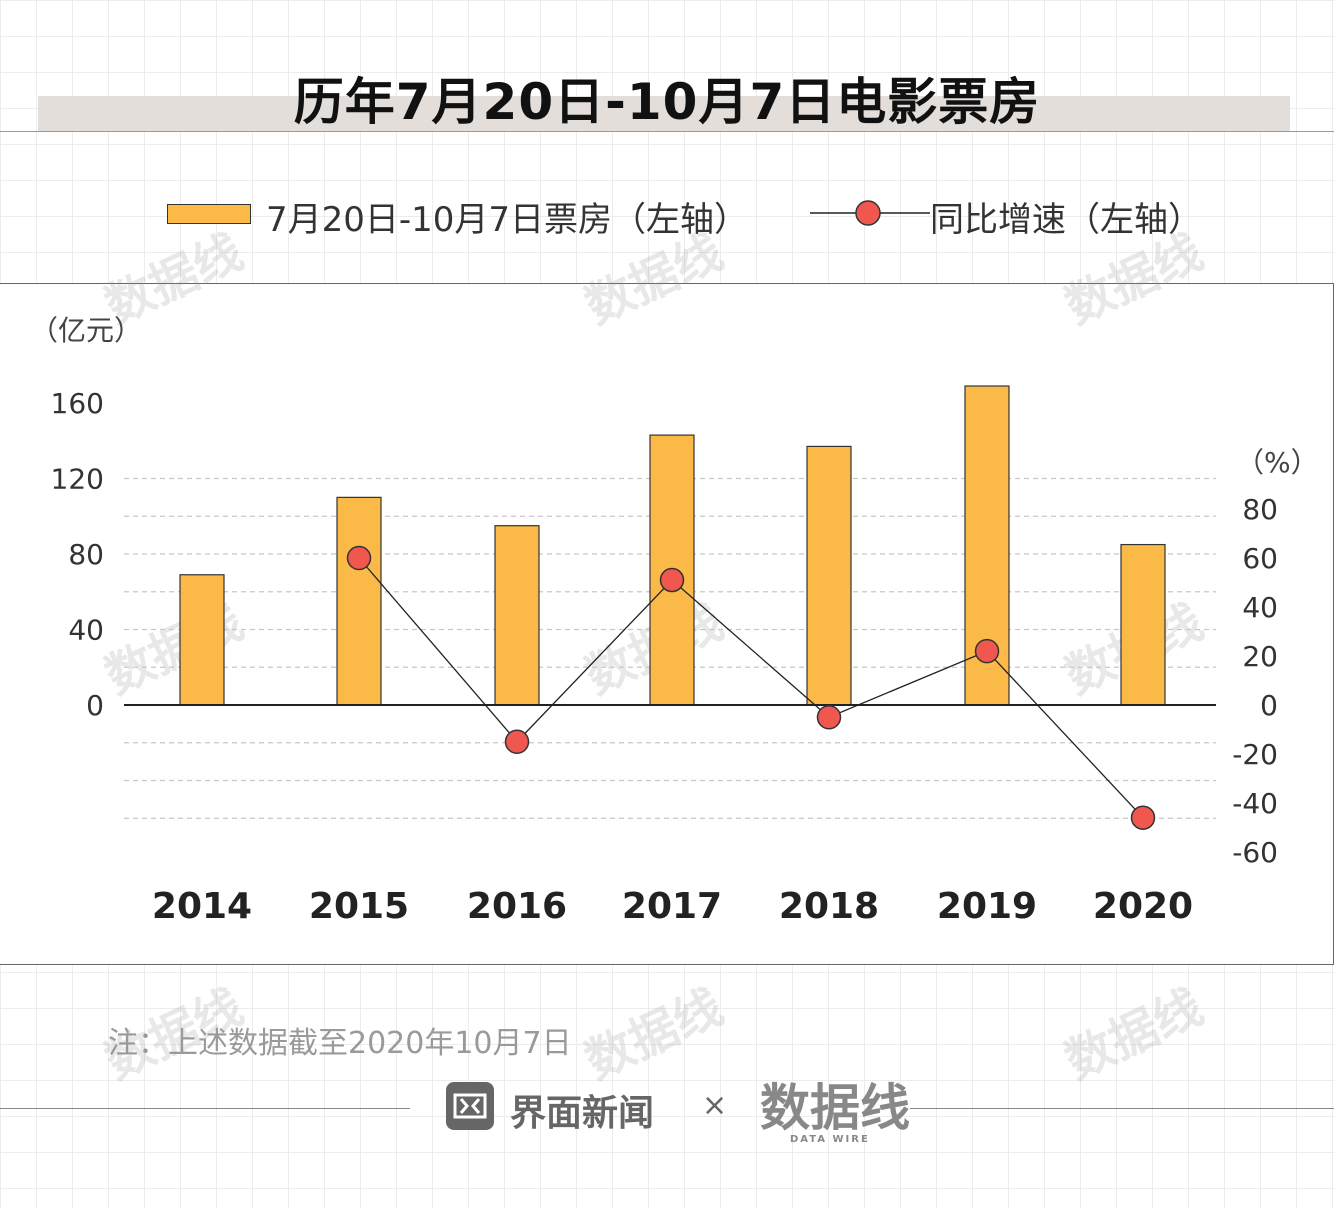  What do you see at coordinates (77, 403) in the screenshot?
I see `left-axis-tick-label: 160` at bounding box center [77, 403].